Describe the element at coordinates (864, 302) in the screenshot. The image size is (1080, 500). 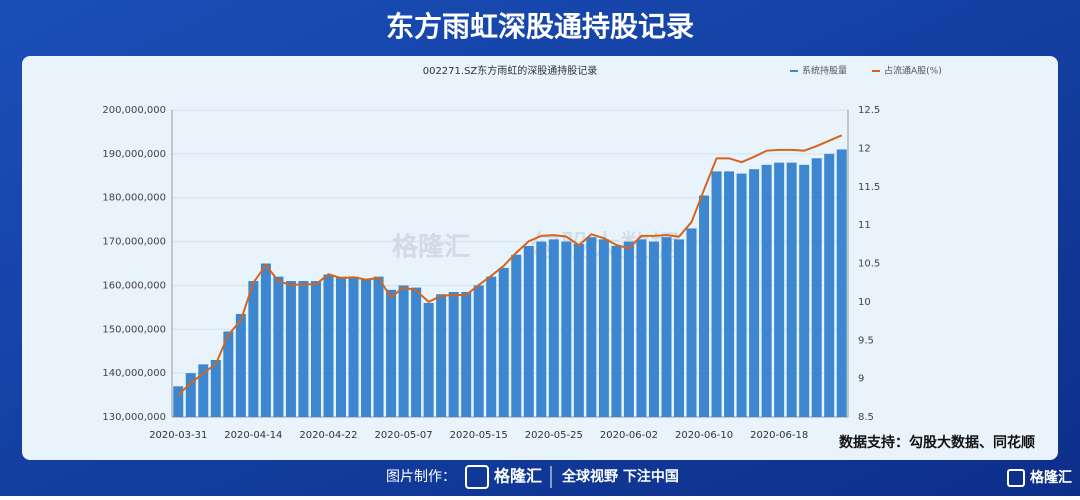
I see `y2-tick-label: 10` at that location.